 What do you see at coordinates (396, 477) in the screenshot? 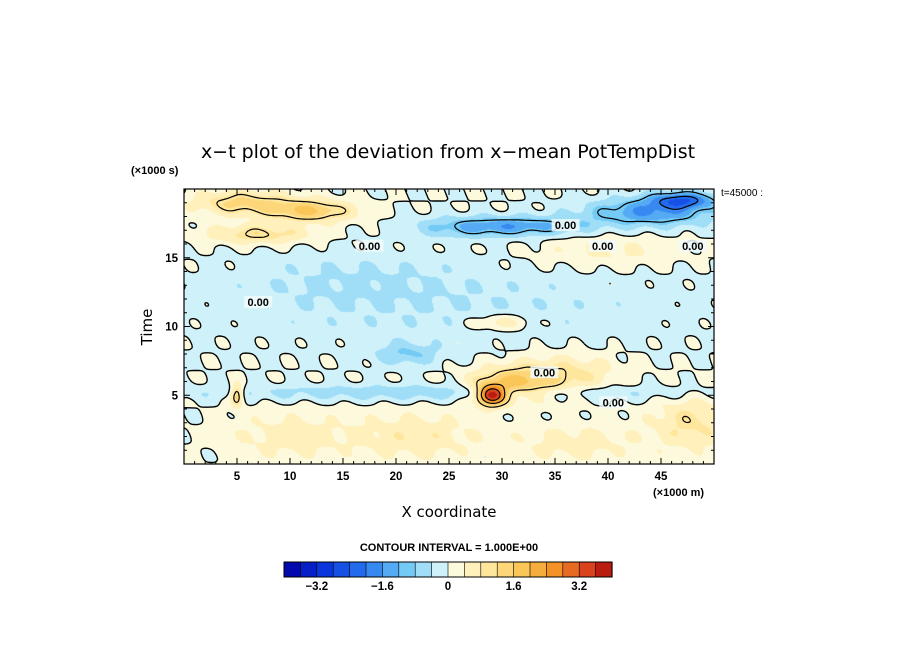
I see `x-tick-label: 20` at bounding box center [396, 477].